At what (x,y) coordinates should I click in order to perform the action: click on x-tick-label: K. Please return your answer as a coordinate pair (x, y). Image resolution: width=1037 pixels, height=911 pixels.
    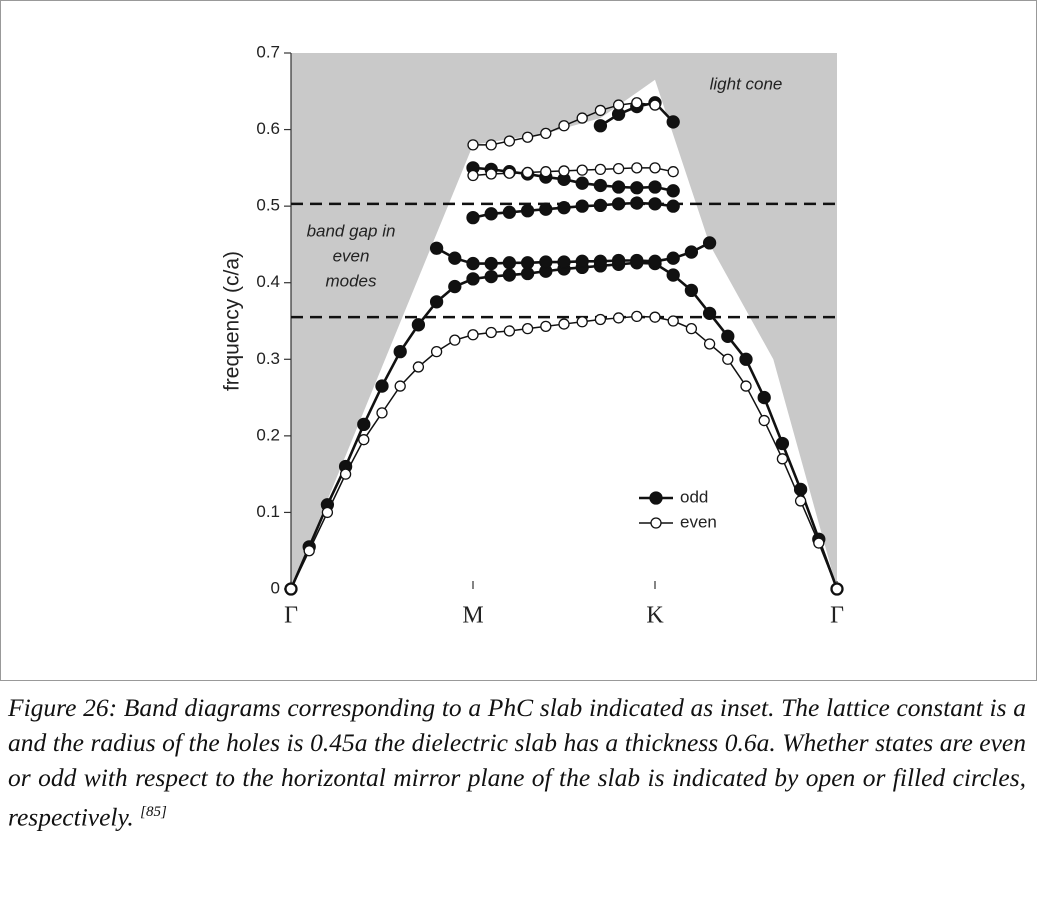
    Looking at the image, I should click on (655, 616).